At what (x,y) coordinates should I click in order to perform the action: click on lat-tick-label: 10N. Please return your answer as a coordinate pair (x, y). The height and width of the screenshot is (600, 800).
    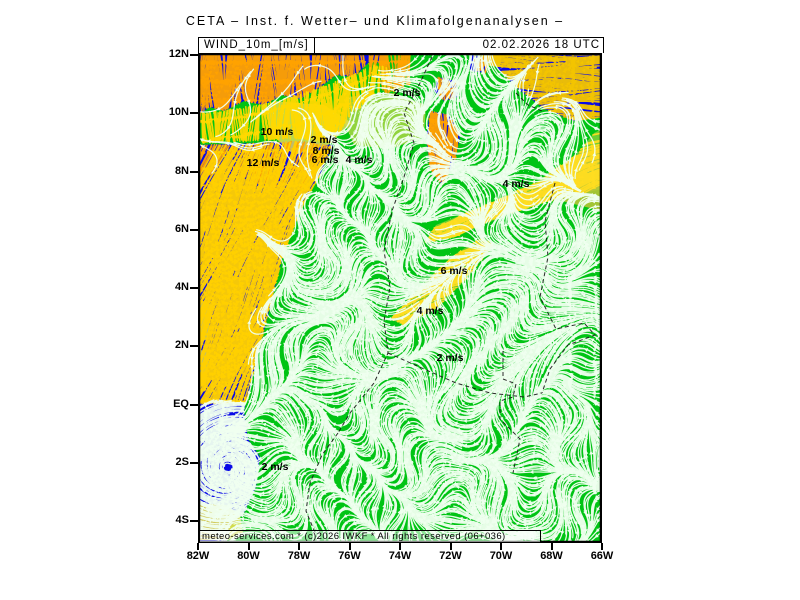
    Looking at the image, I should click on (178, 112).